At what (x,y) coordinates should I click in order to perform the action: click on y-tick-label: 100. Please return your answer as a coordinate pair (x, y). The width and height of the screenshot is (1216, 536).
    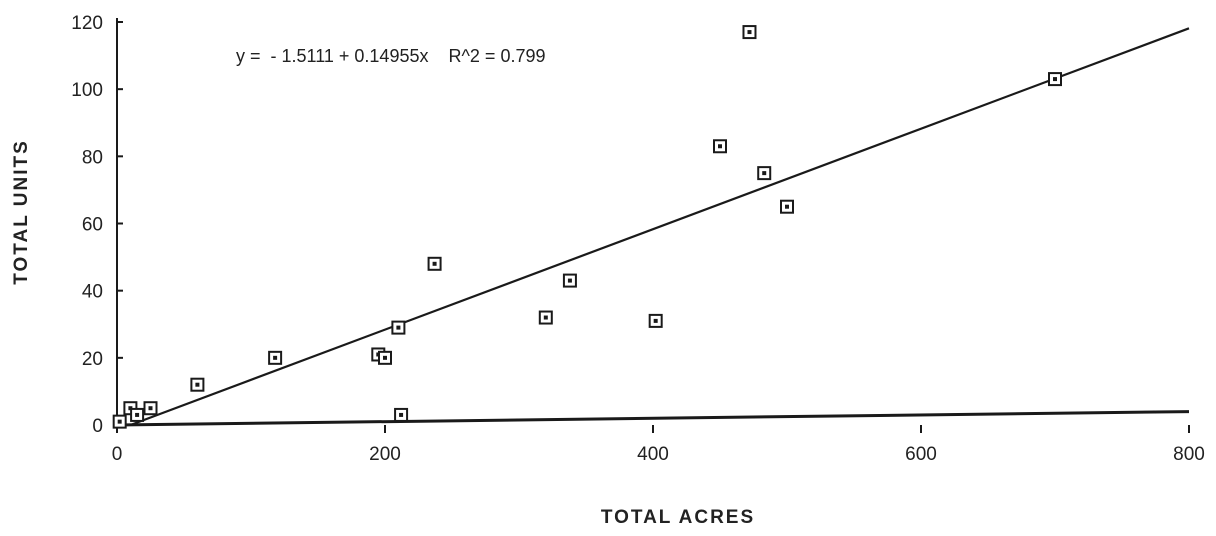
    Looking at the image, I should click on (87, 90).